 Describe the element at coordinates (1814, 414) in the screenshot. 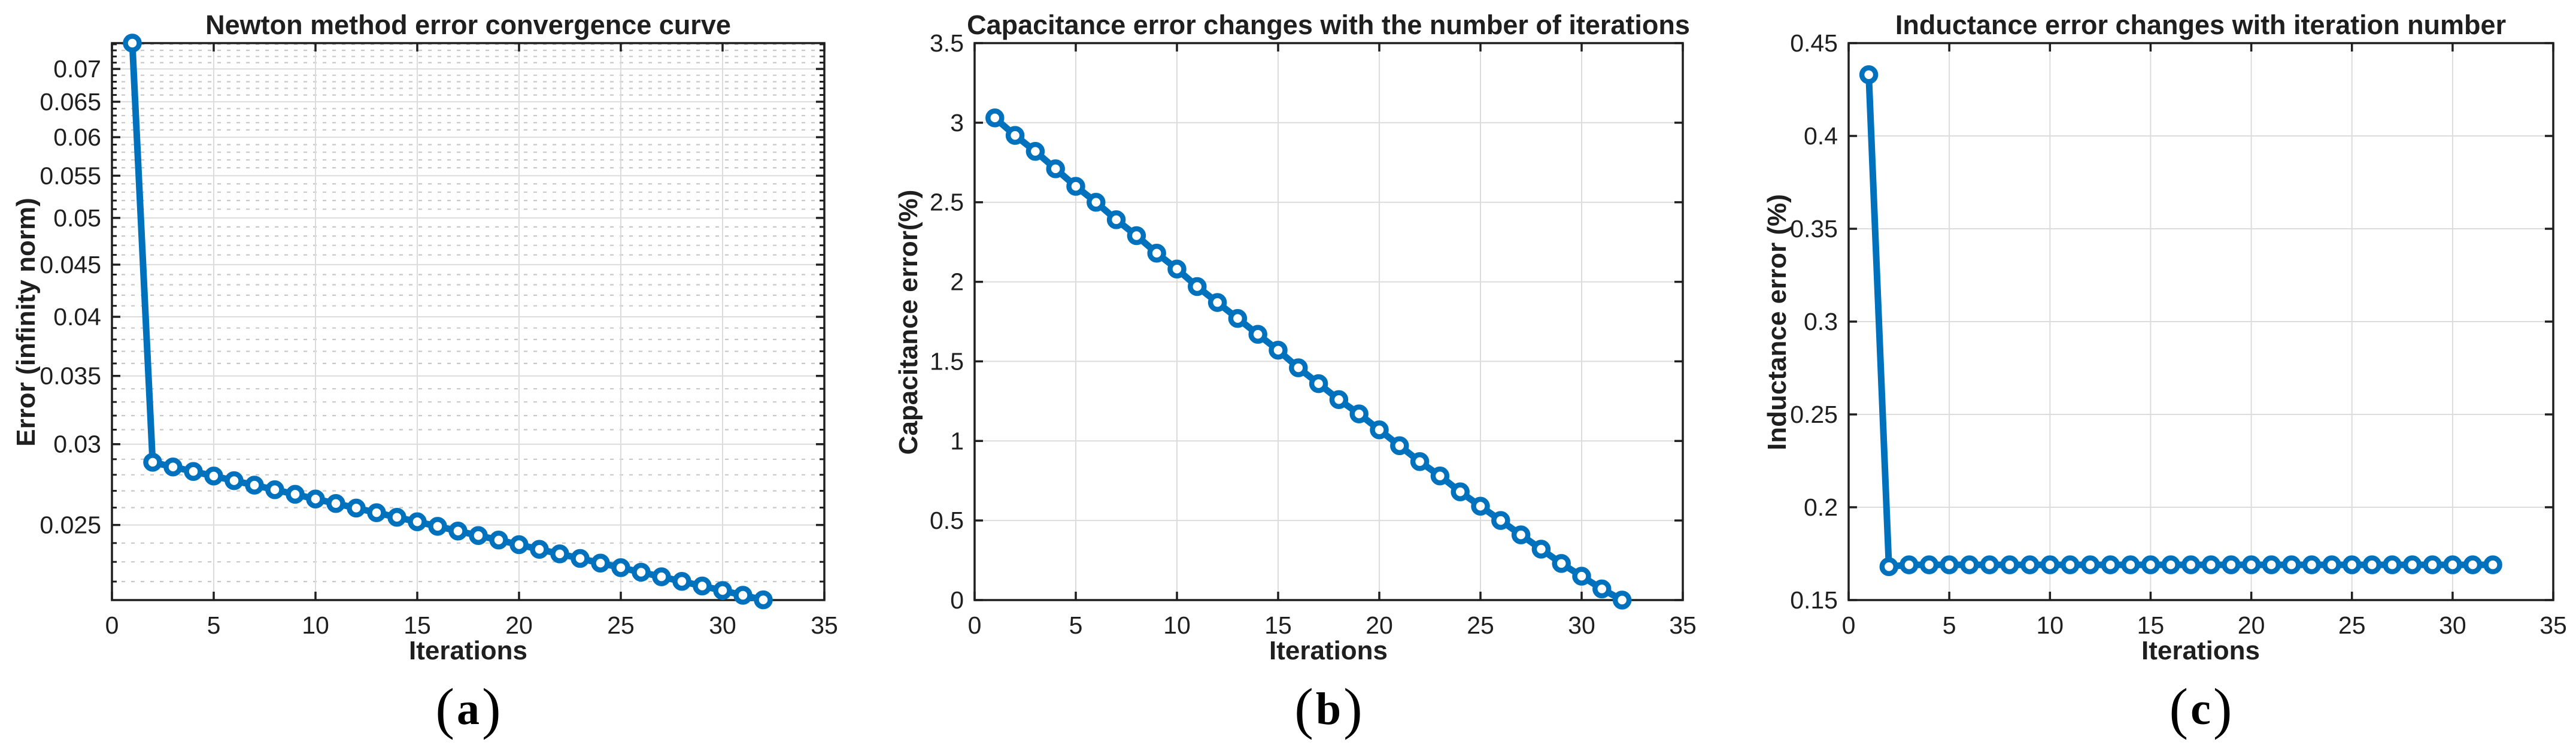

I see `svg-text: 0.25` at that location.